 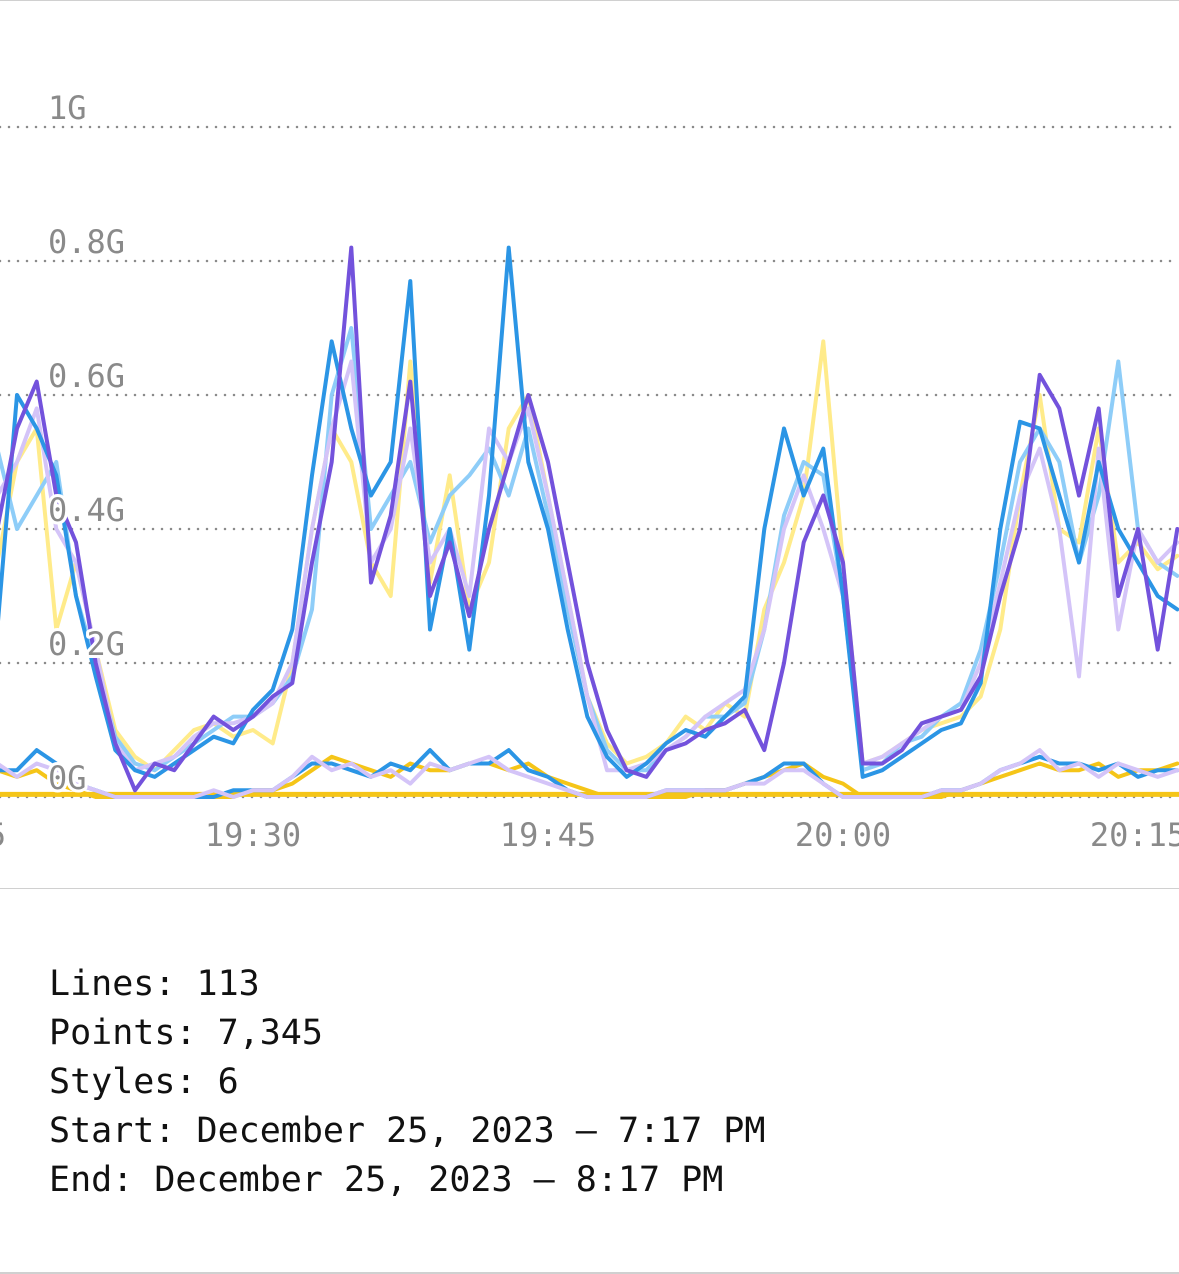 What do you see at coordinates (589, 773) in the screenshot?
I see `series-line-low-lavender` at bounding box center [589, 773].